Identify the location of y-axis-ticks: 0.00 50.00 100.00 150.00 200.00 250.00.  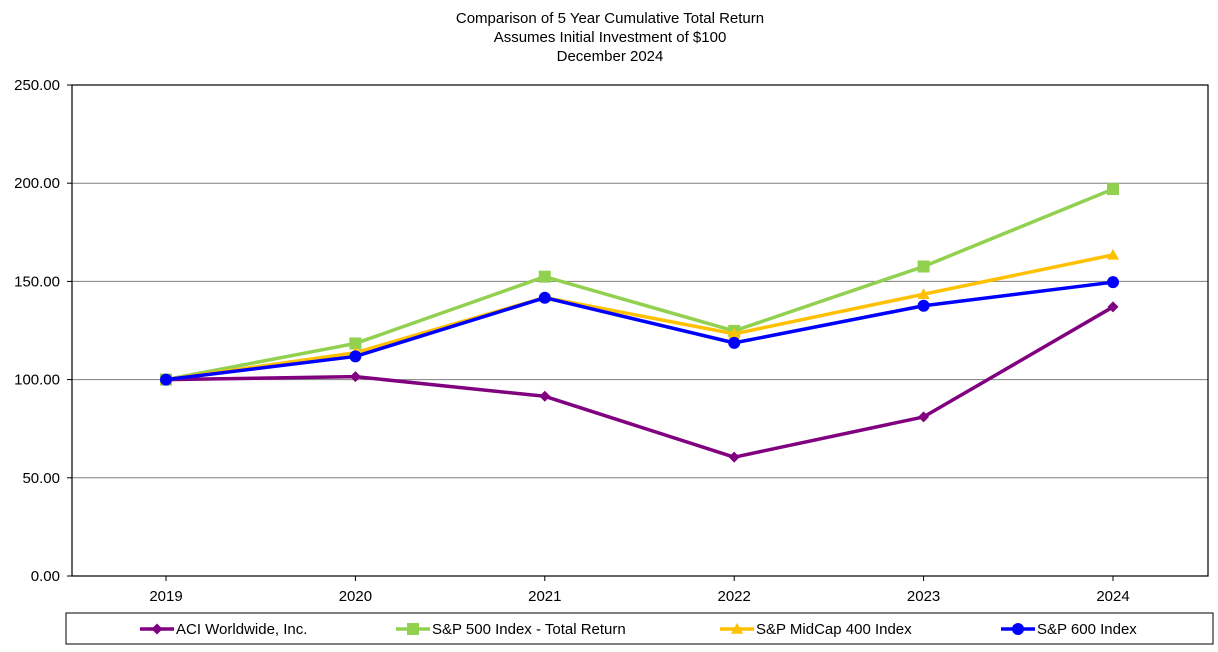
(43, 331).